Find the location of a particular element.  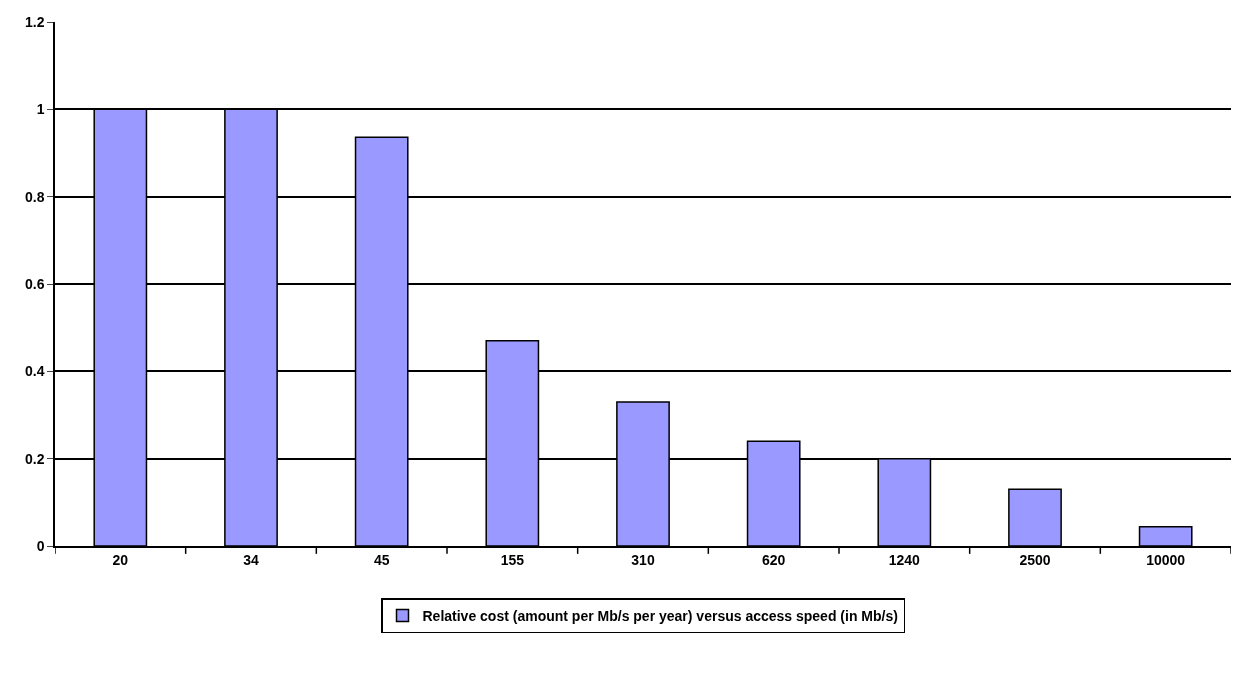

x-tick-label: 45 is located at coordinates (381, 559).